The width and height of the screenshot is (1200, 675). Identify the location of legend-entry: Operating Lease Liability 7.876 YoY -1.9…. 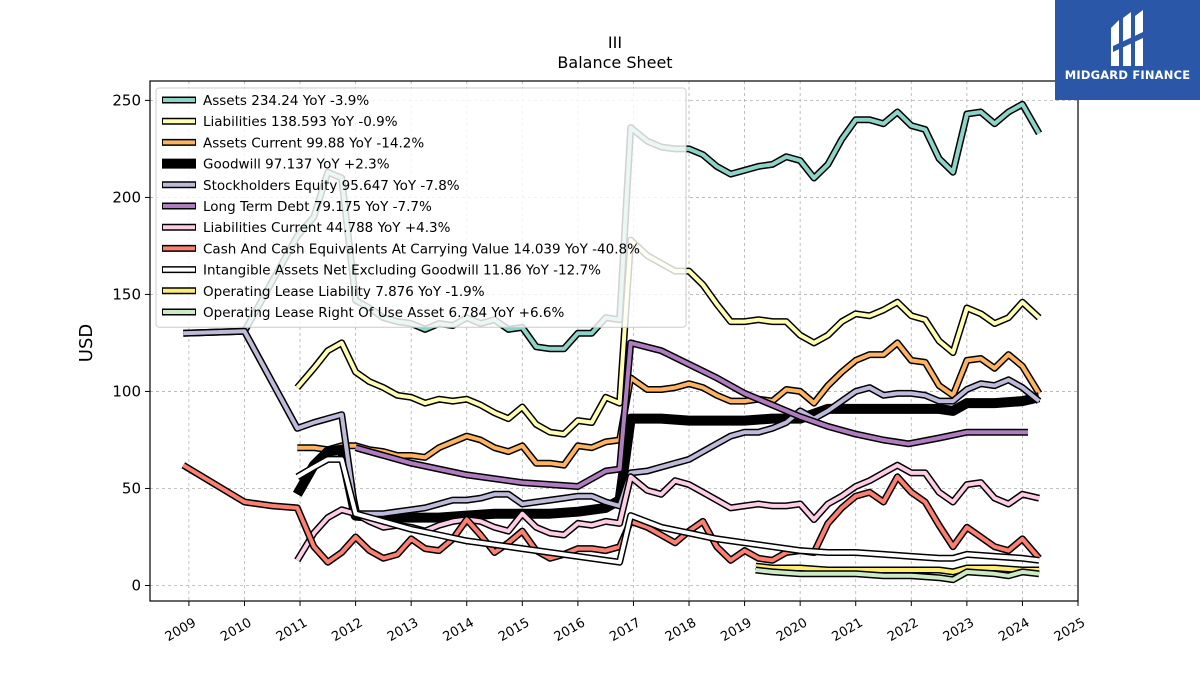
(344, 292).